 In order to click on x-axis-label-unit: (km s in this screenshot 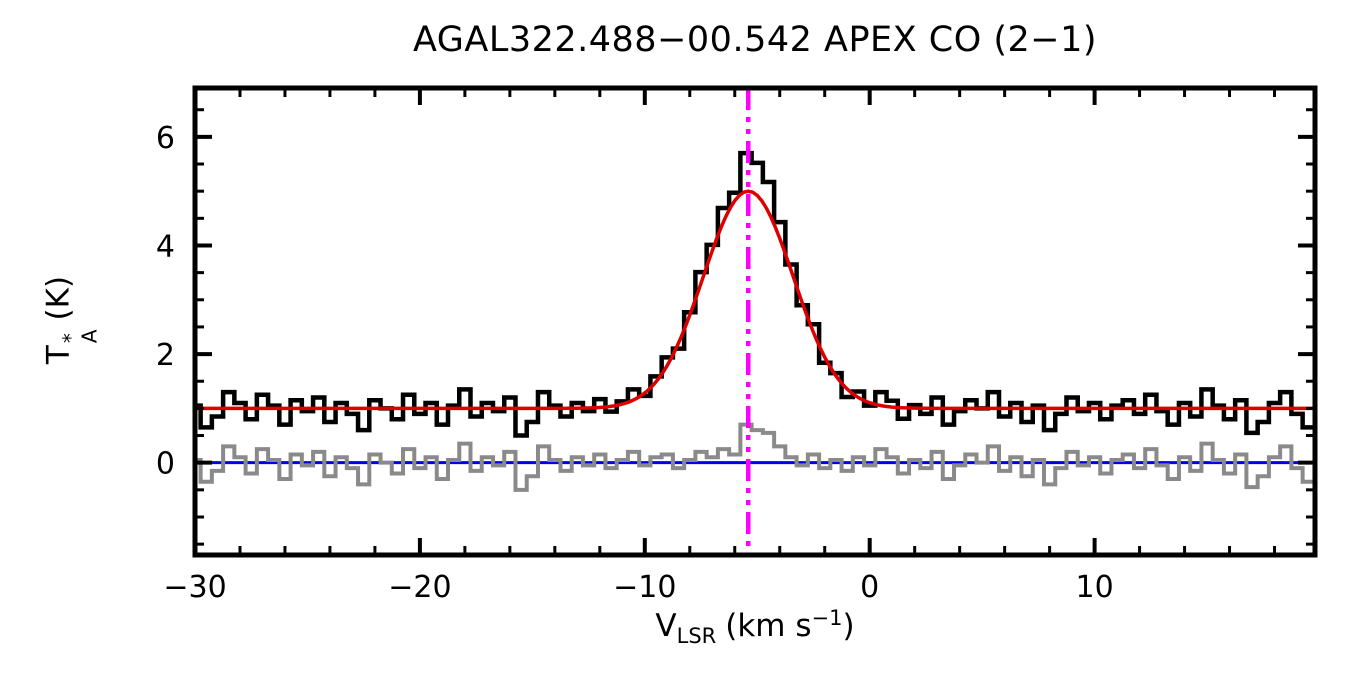, I will do `click(768, 626)`.